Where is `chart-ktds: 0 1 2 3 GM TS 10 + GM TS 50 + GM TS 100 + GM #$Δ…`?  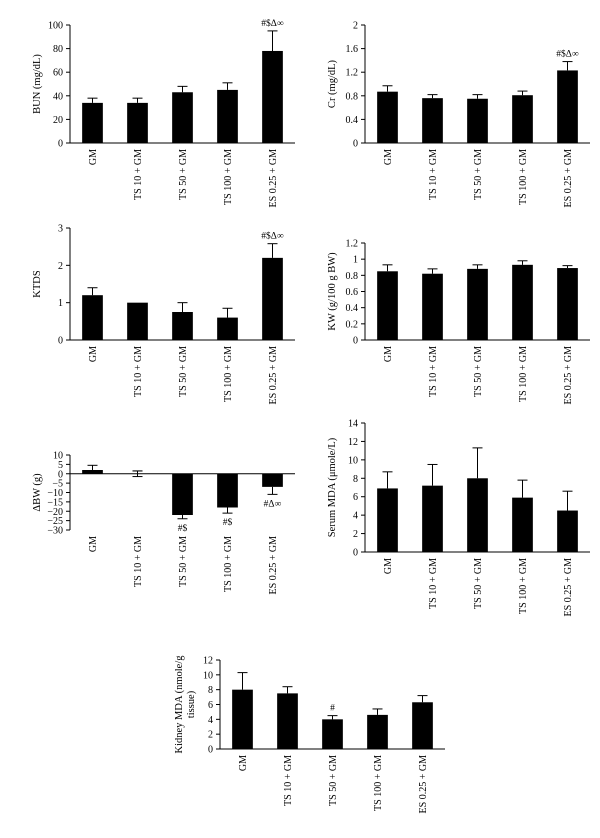 chart-ktds: 0 1 2 3 GM TS 10 + GM TS 50 + GM TS 100 + GM #$Δ… is located at coordinates (157, 315).